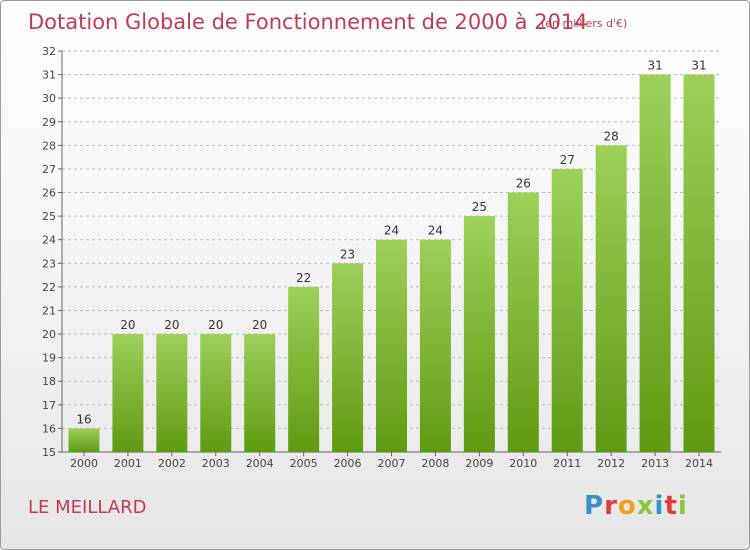  What do you see at coordinates (84, 463) in the screenshot?
I see `x-tick-label: 2000` at bounding box center [84, 463].